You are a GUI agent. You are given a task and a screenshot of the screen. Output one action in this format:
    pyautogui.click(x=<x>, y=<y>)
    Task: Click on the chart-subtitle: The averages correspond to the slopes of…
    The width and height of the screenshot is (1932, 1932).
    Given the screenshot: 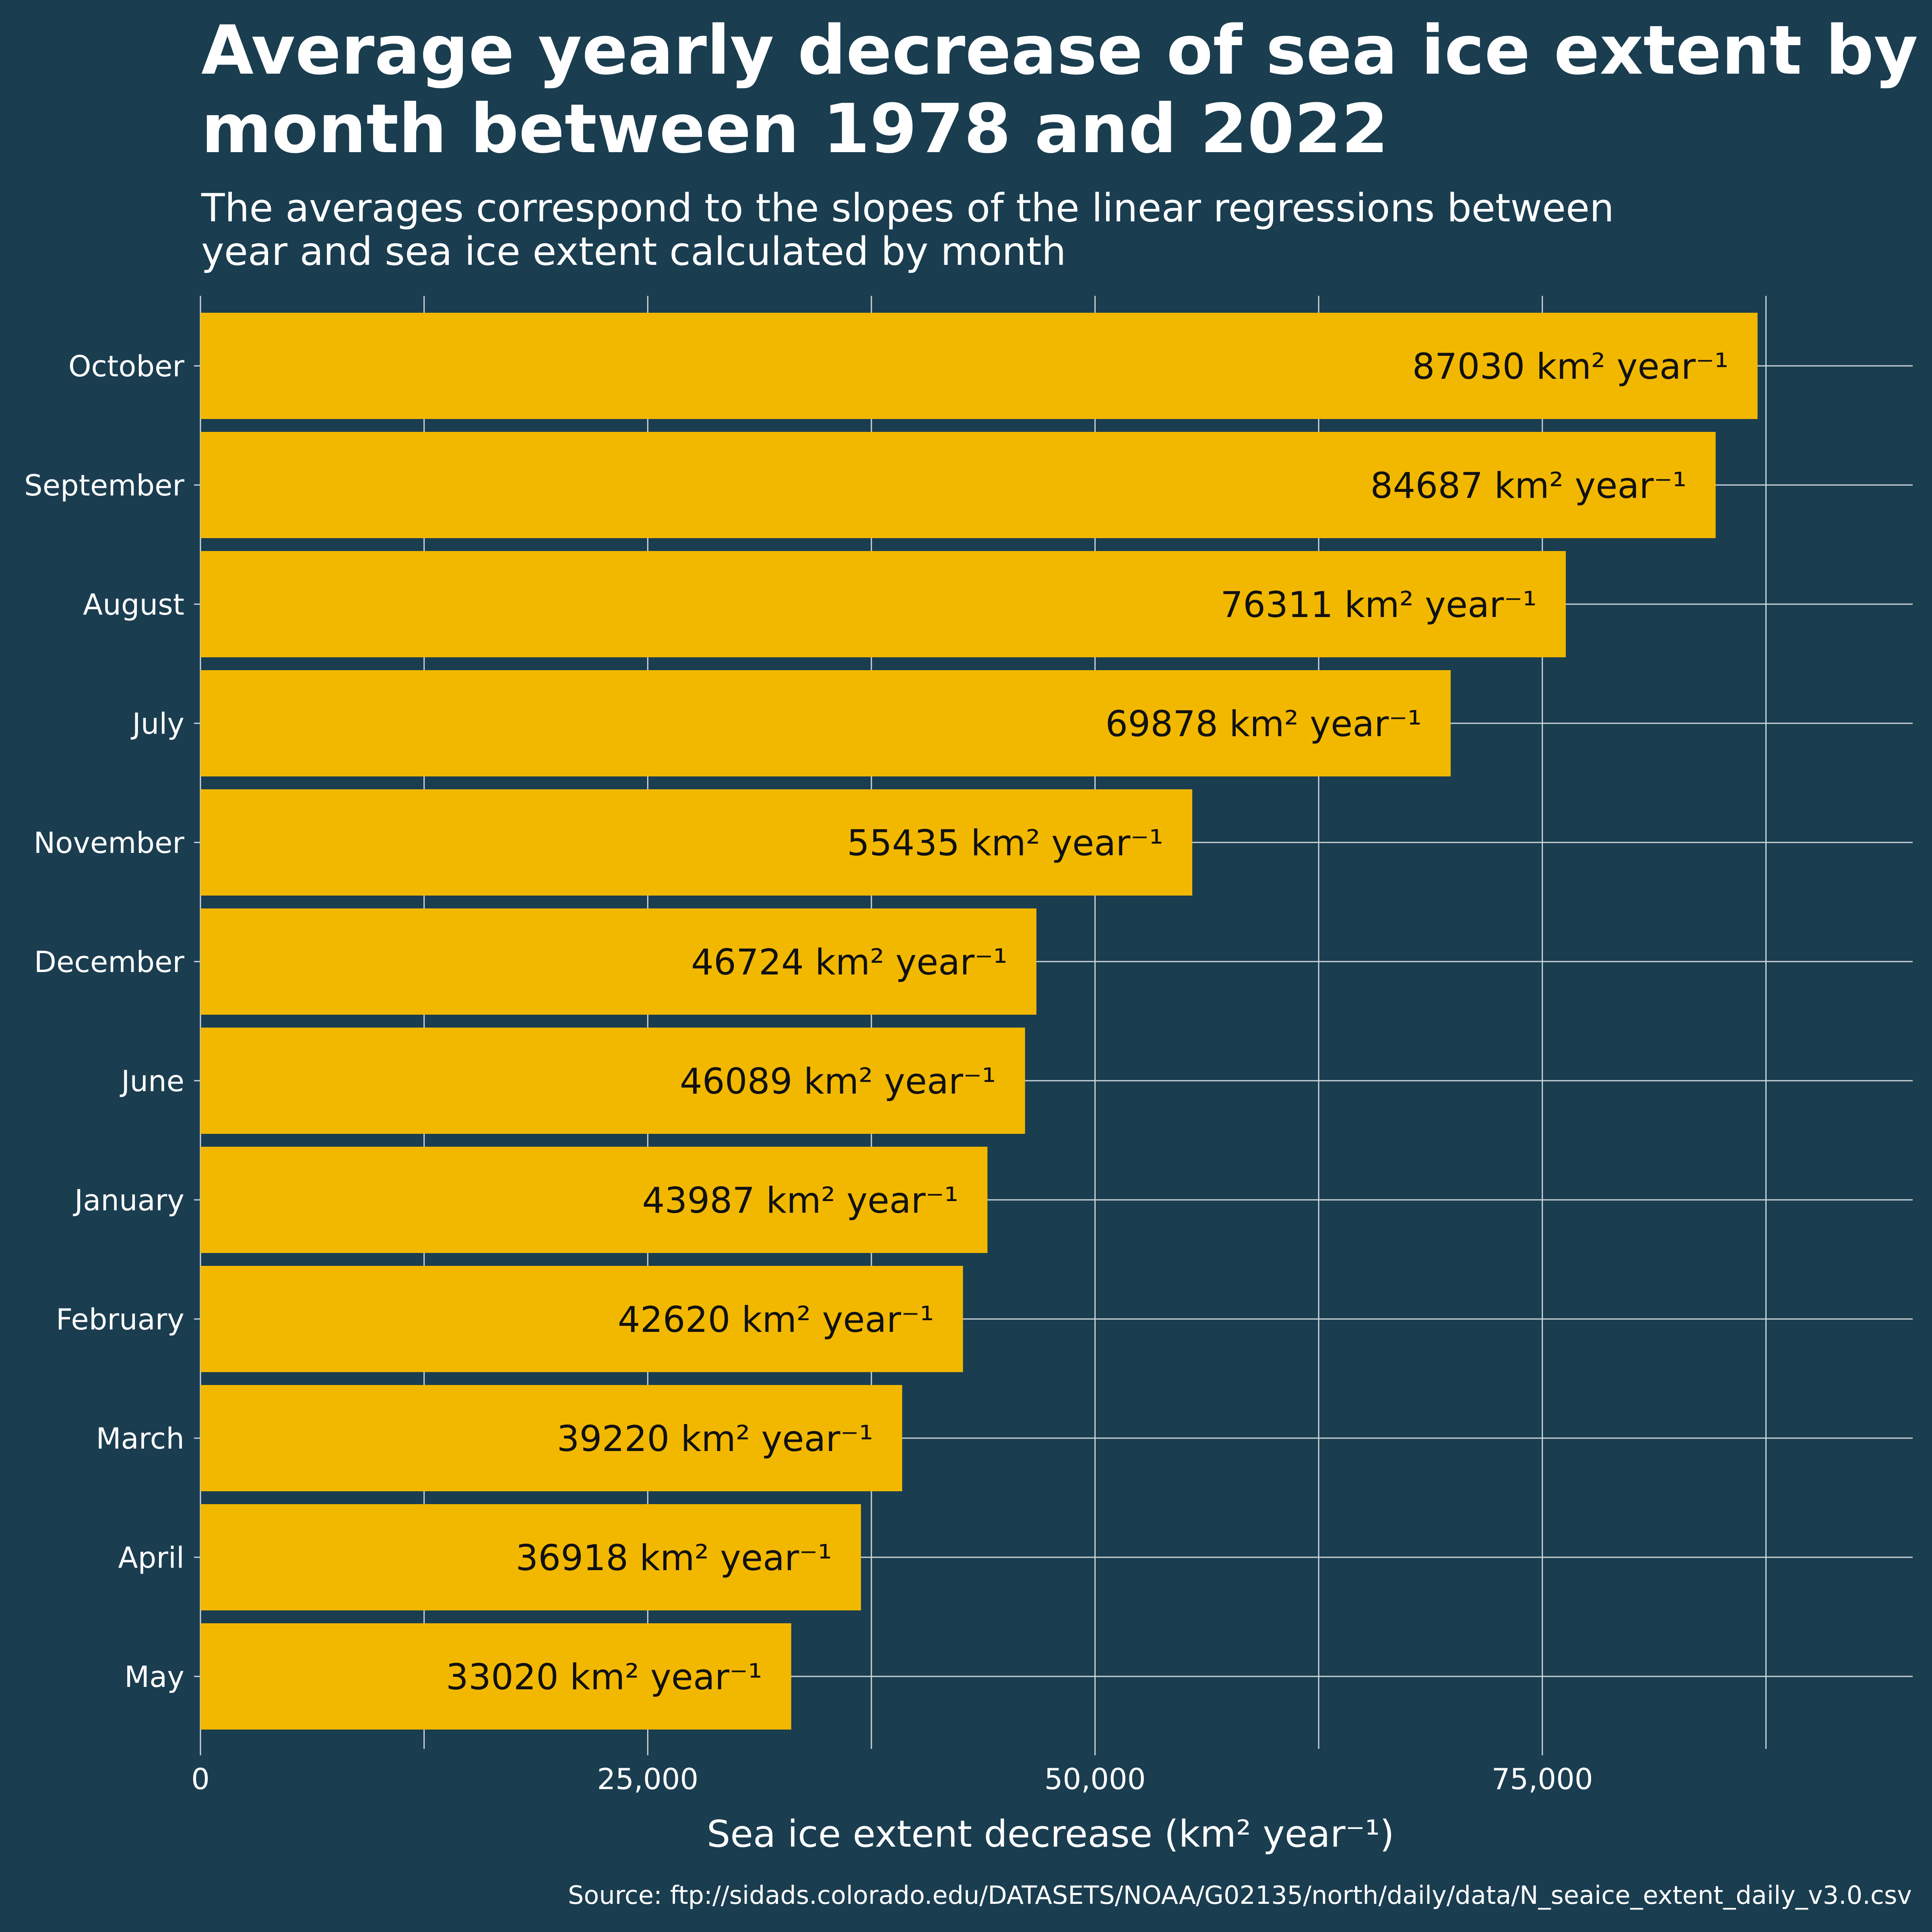 What is the action you would take?
    pyautogui.click(x=907, y=230)
    